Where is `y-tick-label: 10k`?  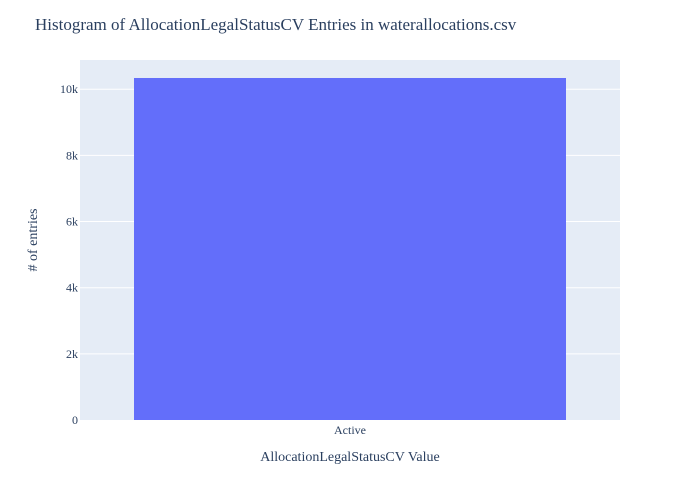 y-tick-label: 10k is located at coordinates (69, 89).